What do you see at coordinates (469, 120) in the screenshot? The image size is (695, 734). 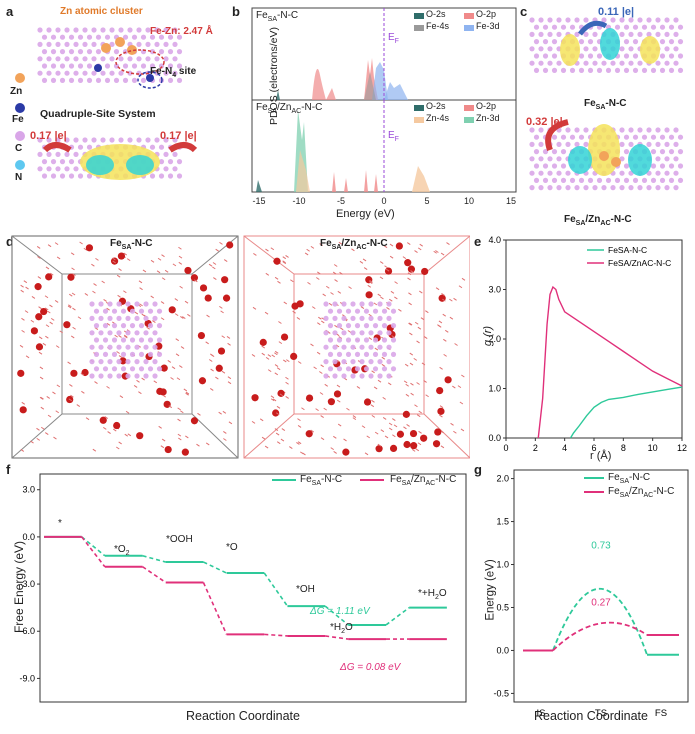 I see `legend-swatch` at bounding box center [469, 120].